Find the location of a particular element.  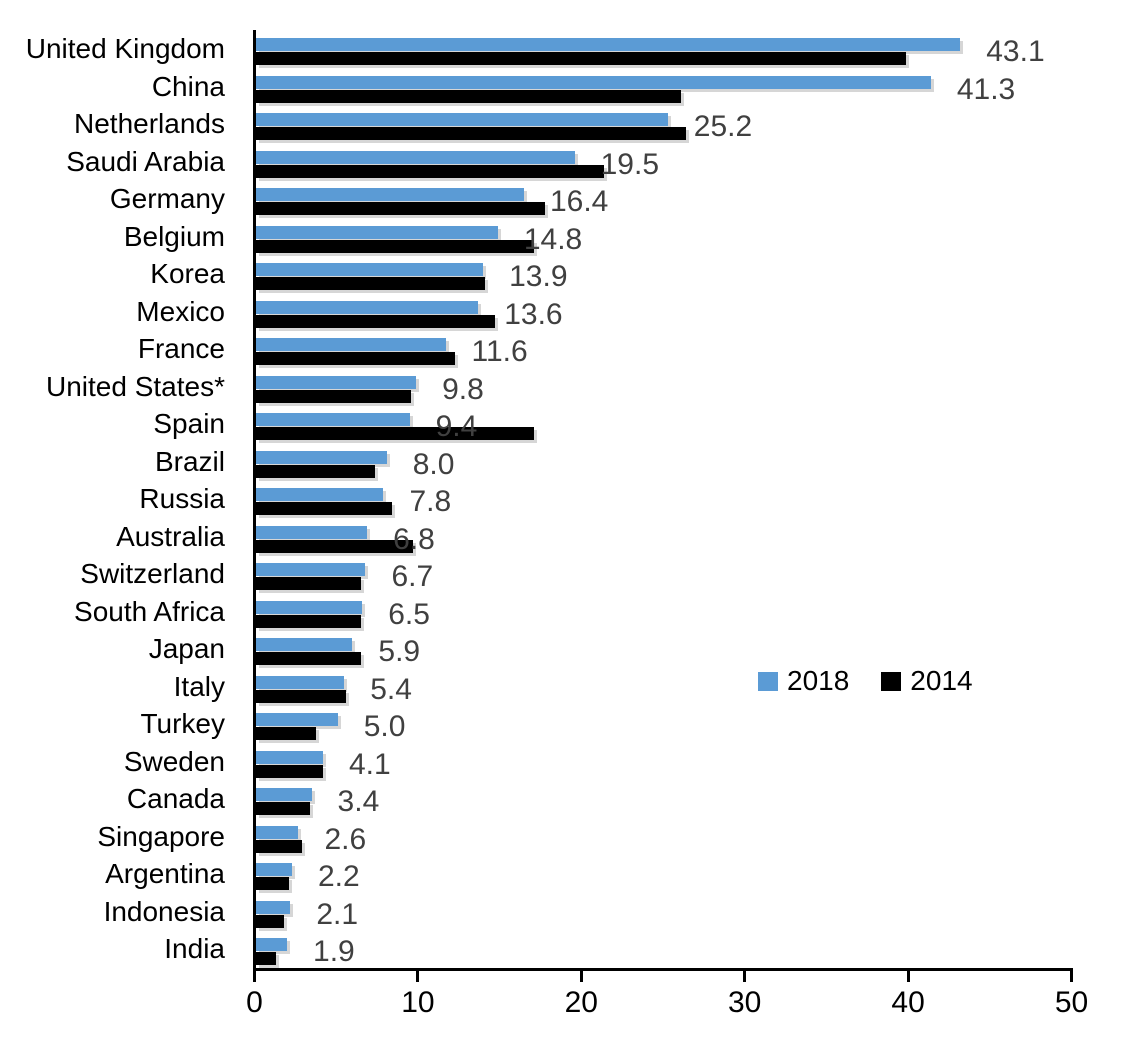

category-label: Italy is located at coordinates (199, 686).